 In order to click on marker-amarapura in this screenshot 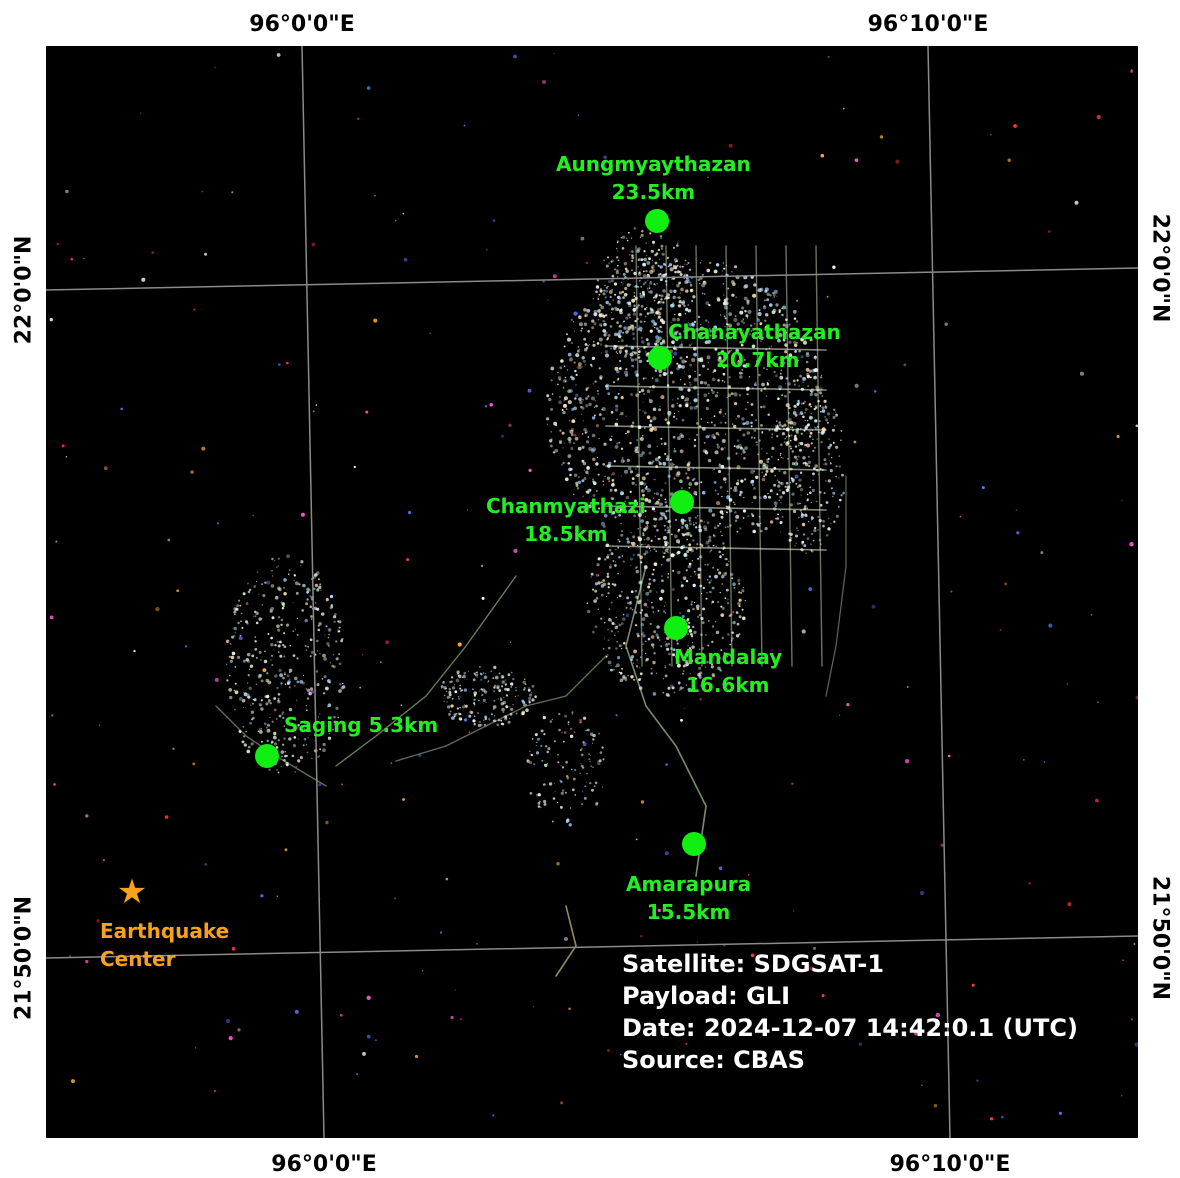, I will do `click(694, 844)`.